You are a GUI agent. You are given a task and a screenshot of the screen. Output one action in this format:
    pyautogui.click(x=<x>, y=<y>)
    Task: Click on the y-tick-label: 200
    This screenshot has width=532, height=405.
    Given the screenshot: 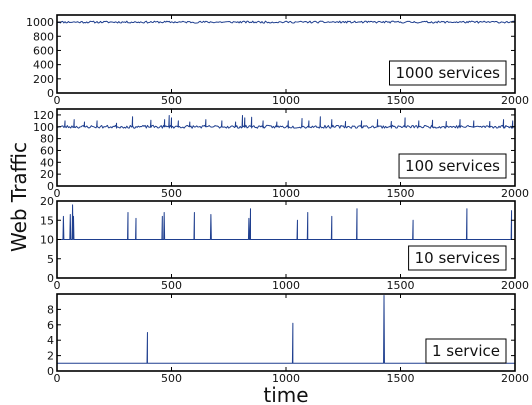 What is the action you would take?
    pyautogui.click(x=43, y=79)
    